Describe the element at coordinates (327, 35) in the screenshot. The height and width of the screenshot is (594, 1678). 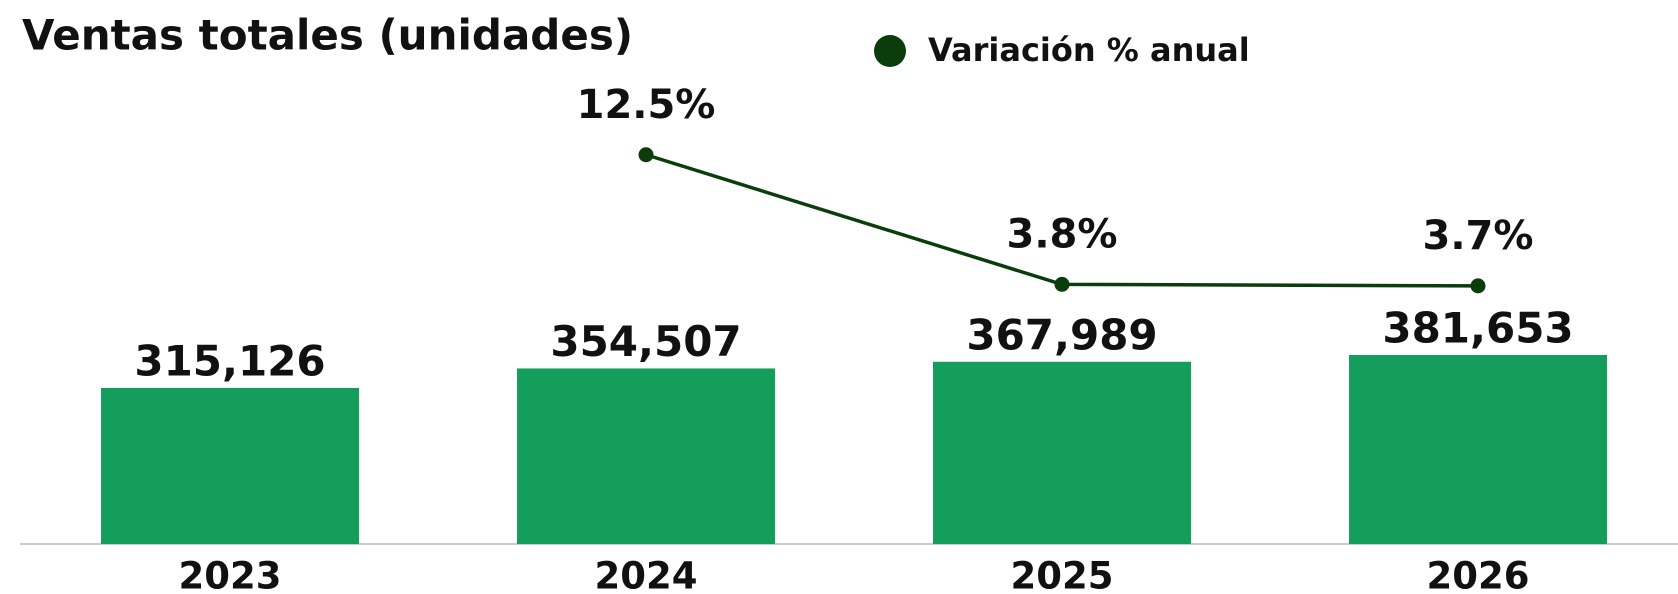
I see `chart-title: Ventas totales (unidades)` at that location.